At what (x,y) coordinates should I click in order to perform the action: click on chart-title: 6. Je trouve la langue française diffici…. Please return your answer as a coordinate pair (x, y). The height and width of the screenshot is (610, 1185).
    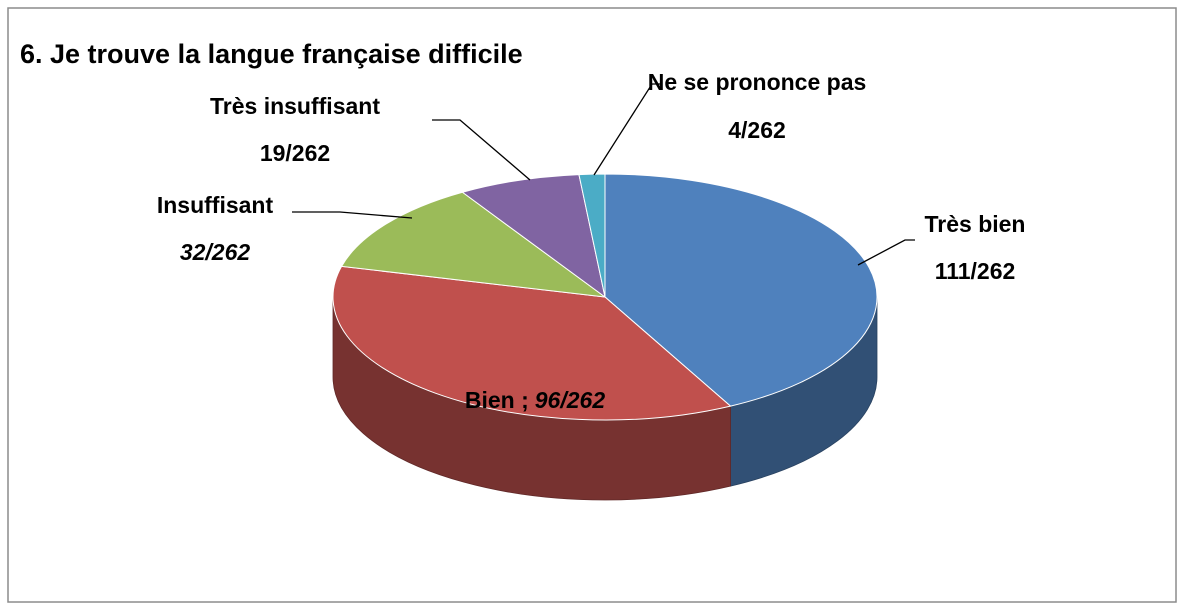
    Looking at the image, I should click on (271, 54).